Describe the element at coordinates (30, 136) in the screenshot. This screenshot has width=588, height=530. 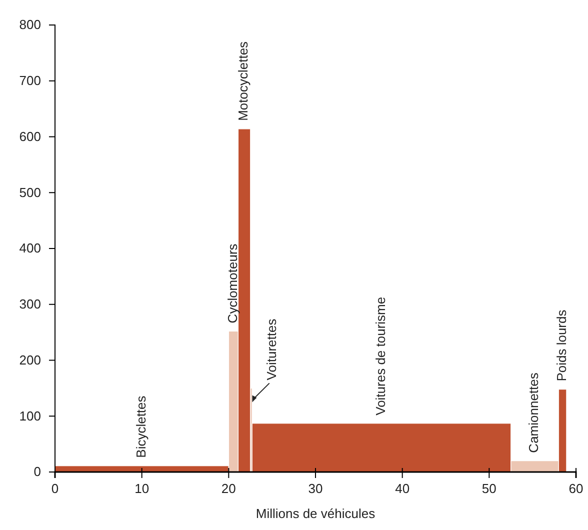
I see `y-tick-label: 600` at that location.